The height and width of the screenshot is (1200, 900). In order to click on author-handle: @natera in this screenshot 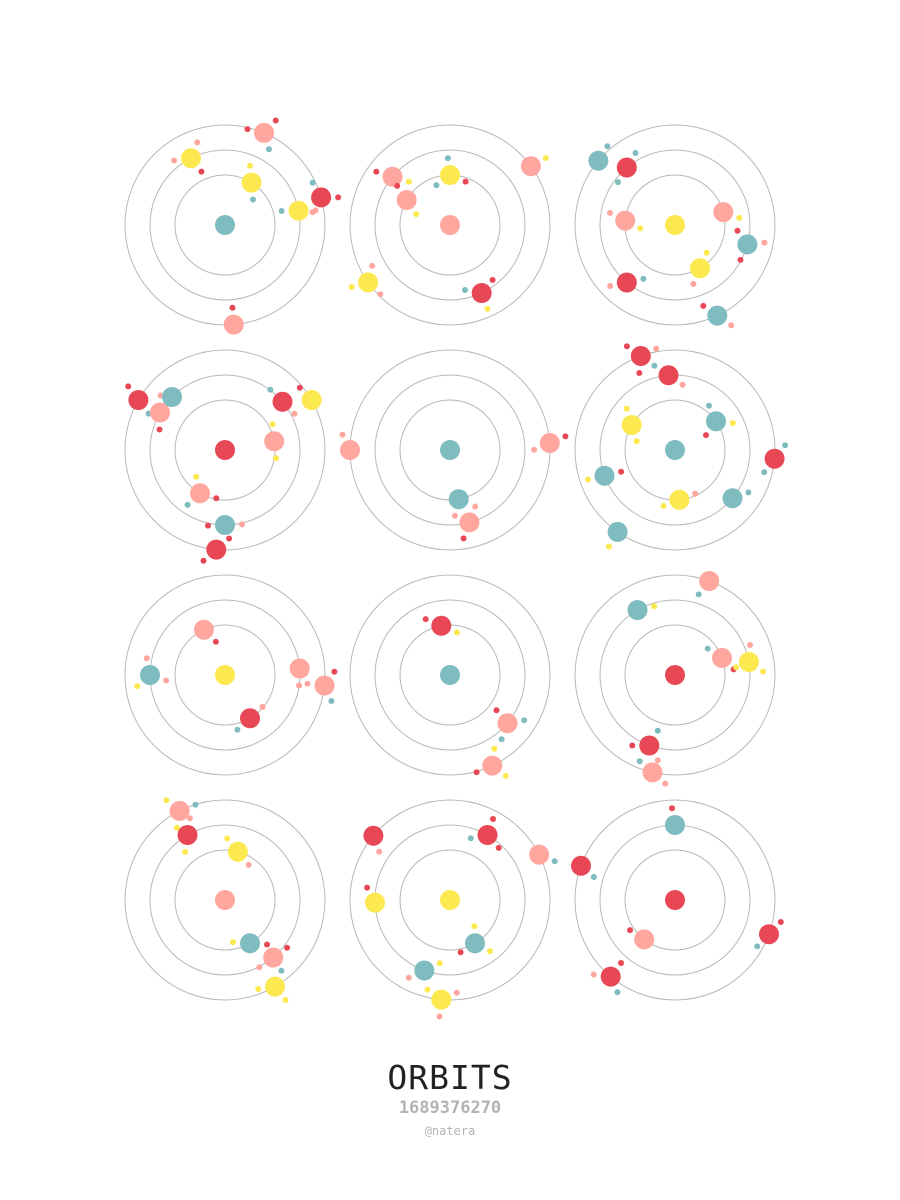, I will do `click(450, 1131)`.